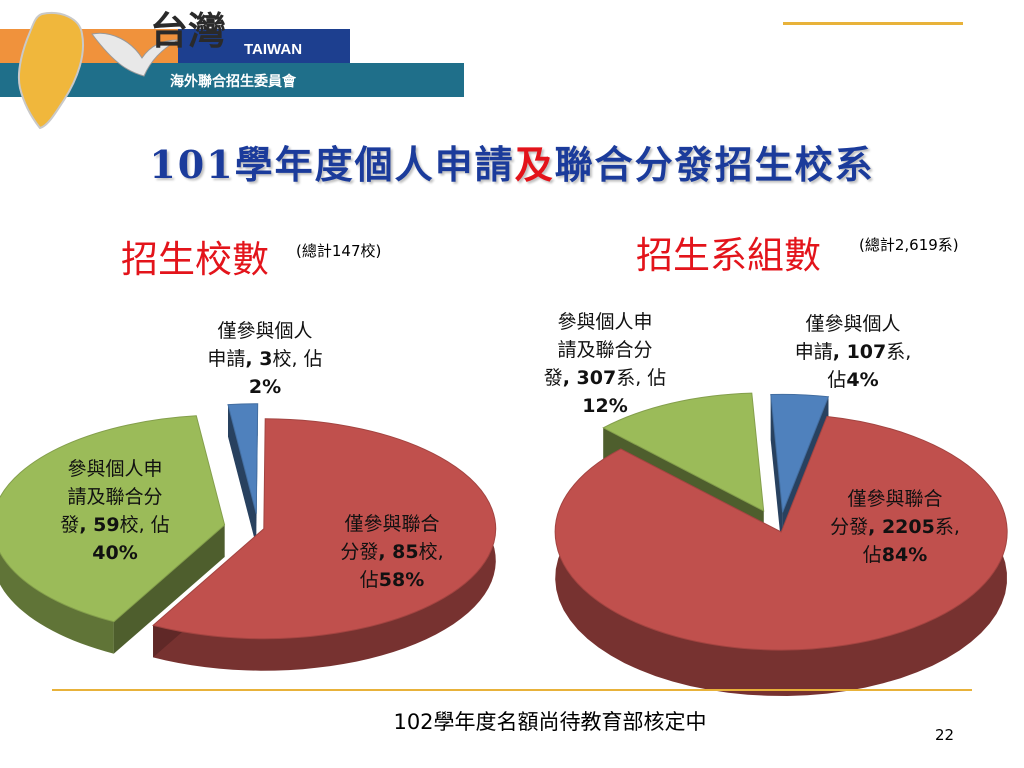  I want to click on footnote: 102學年度名額尚待教育部核定中, so click(550, 722).